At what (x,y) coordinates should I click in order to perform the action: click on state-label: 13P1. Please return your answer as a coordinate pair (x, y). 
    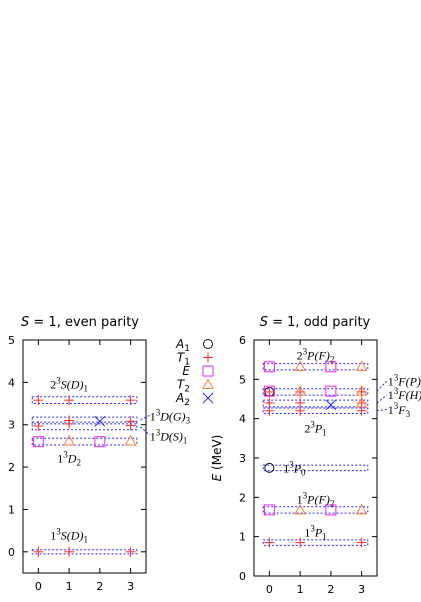
    Looking at the image, I should click on (315, 533).